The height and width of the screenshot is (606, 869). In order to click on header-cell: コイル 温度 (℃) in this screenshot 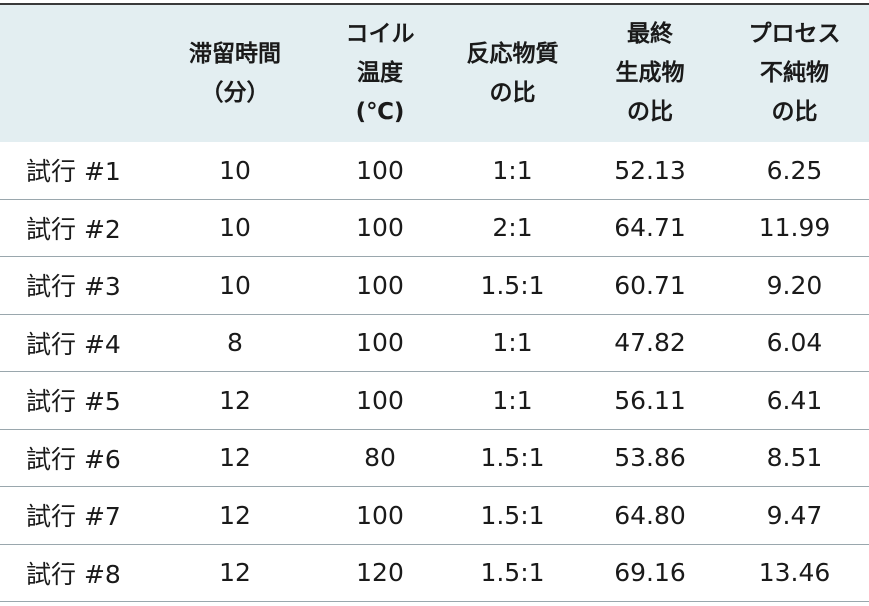, I will do `click(380, 73)`.